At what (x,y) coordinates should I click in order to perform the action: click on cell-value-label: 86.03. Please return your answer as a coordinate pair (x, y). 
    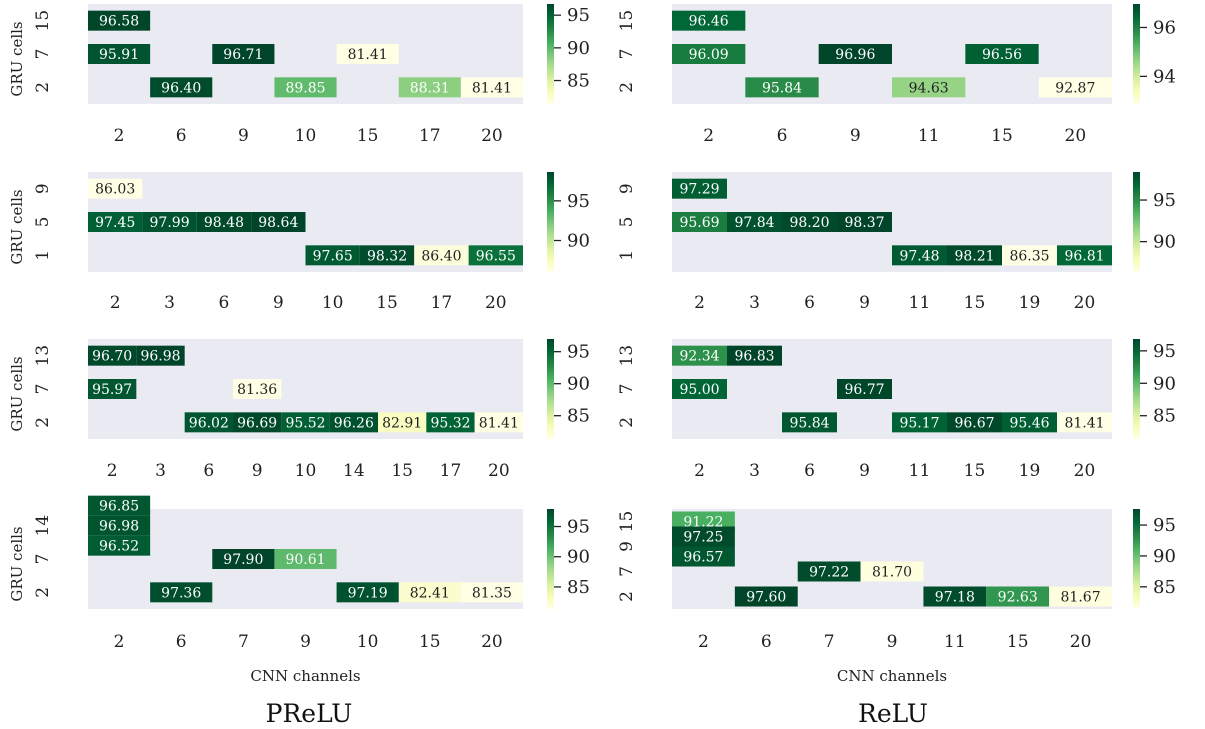
    Looking at the image, I should click on (115, 190).